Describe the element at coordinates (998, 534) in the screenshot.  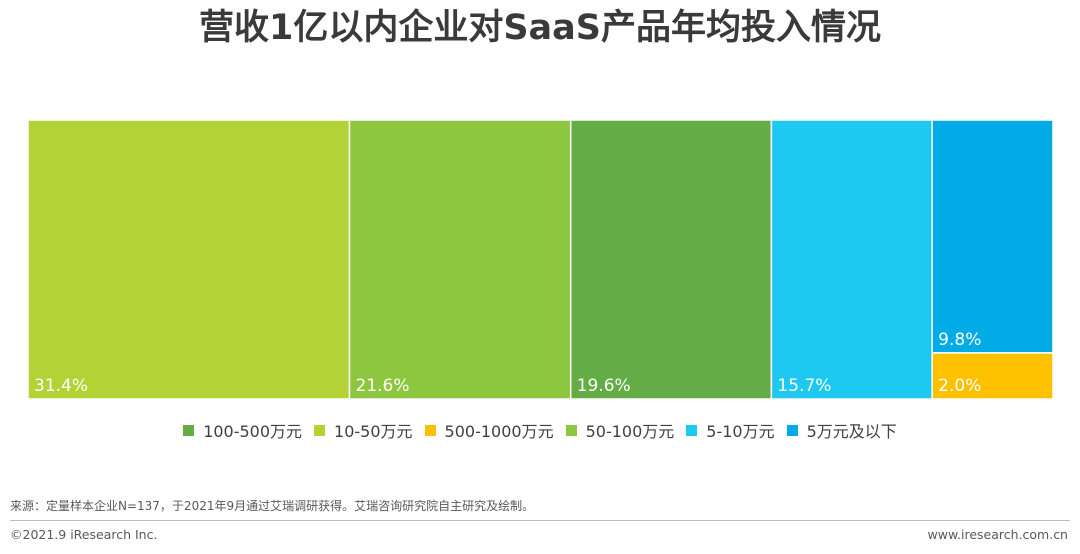
I see `website-link: www.iresearch.com.cn` at that location.